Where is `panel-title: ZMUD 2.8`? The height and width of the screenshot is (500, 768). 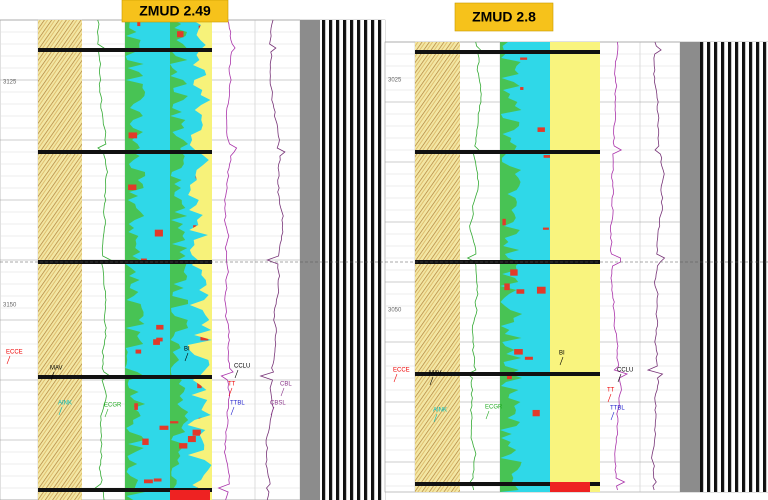 panel-title: ZMUD 2.8 is located at coordinates (504, 17).